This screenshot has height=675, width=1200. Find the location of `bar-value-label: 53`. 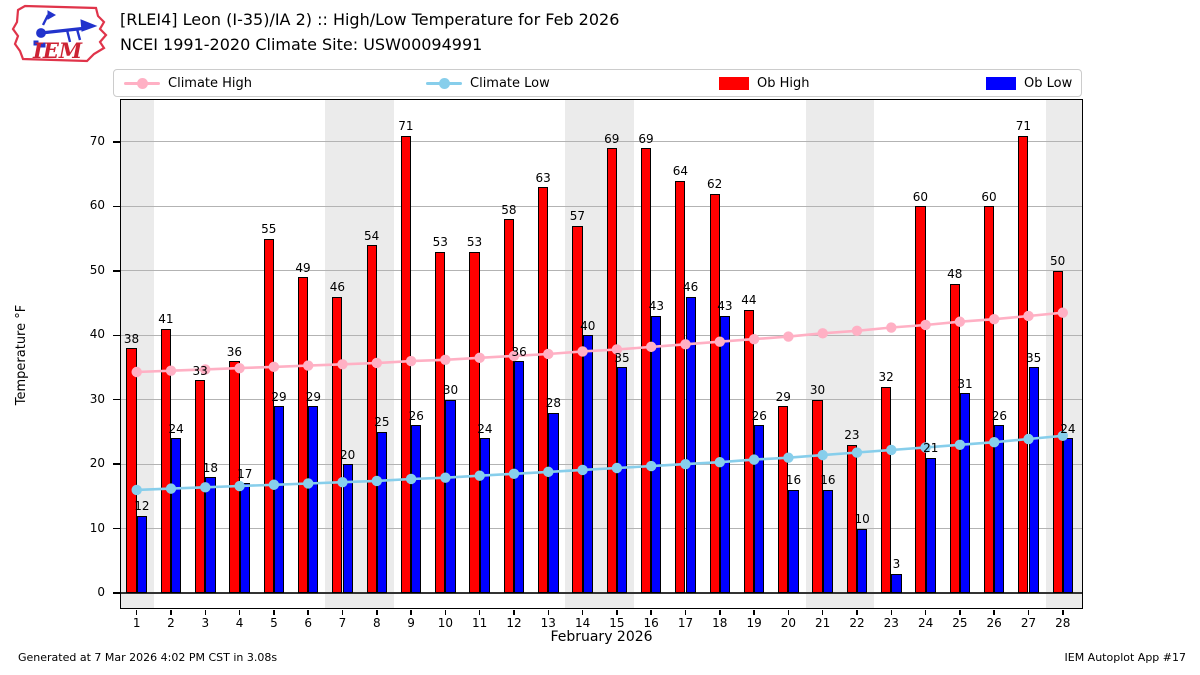

bar-value-label: 53 is located at coordinates (474, 242).